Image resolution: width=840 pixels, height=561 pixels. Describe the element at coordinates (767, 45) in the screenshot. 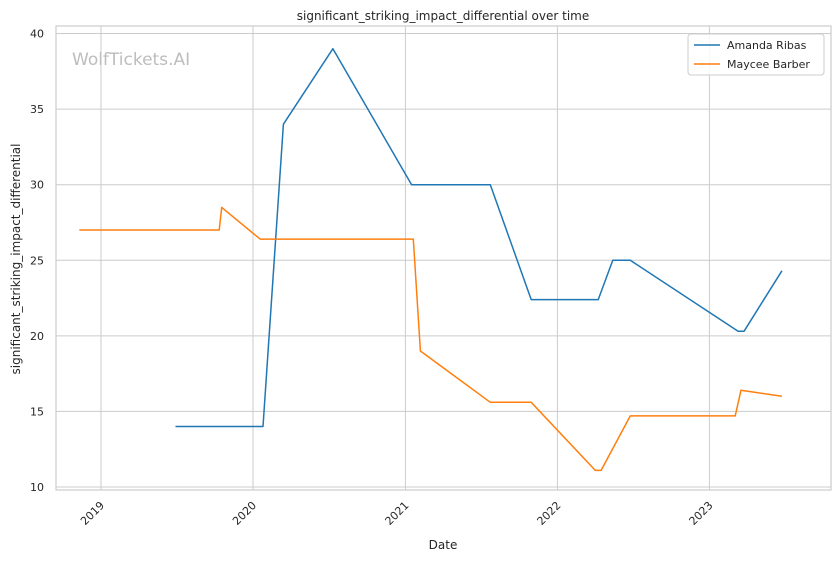

I see `legend-label-amanda-ribas: Amanda Ribas` at that location.